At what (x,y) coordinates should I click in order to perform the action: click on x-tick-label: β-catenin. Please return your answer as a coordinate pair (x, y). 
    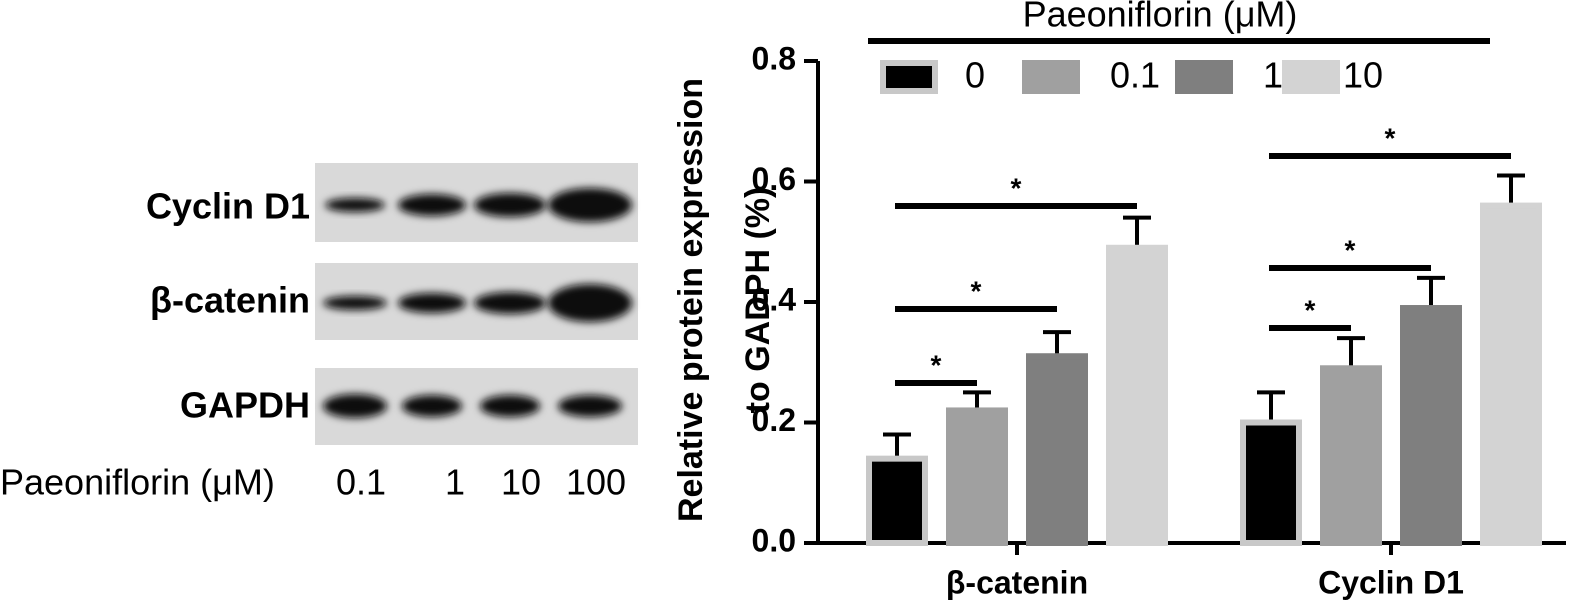
    Looking at the image, I should click on (1017, 582).